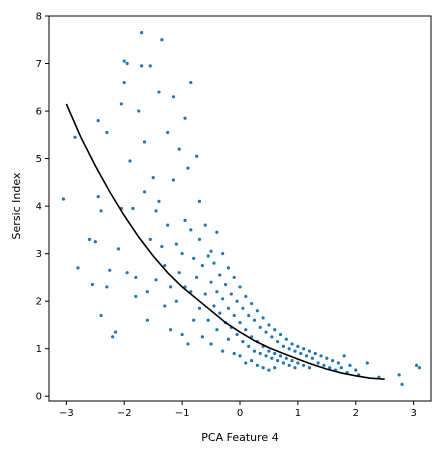 This screenshot has width=445, height=453. I want to click on x-tick-label: −1, so click(182, 413).